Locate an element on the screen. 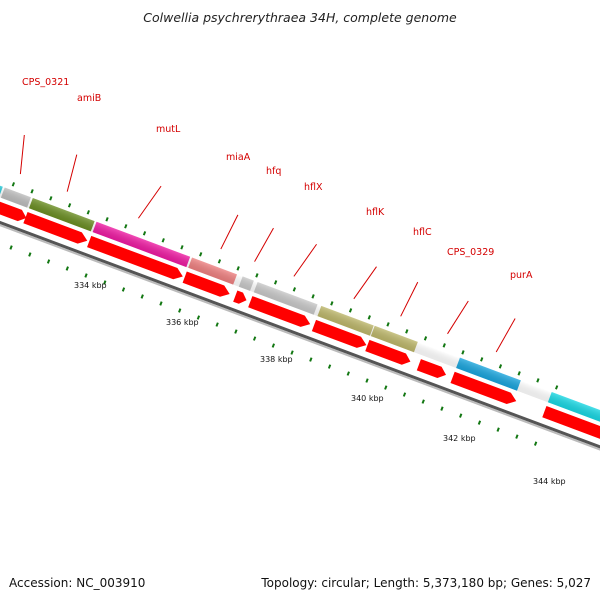  gene-label: purA is located at coordinates (521, 275).